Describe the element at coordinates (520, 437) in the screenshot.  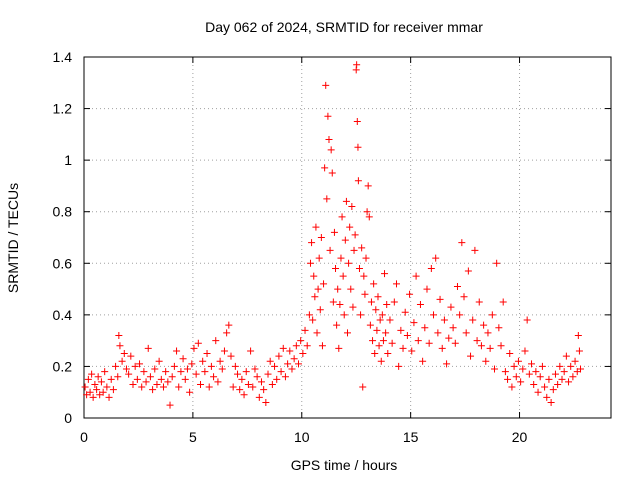
I see `x-tick-label: 20` at that location.